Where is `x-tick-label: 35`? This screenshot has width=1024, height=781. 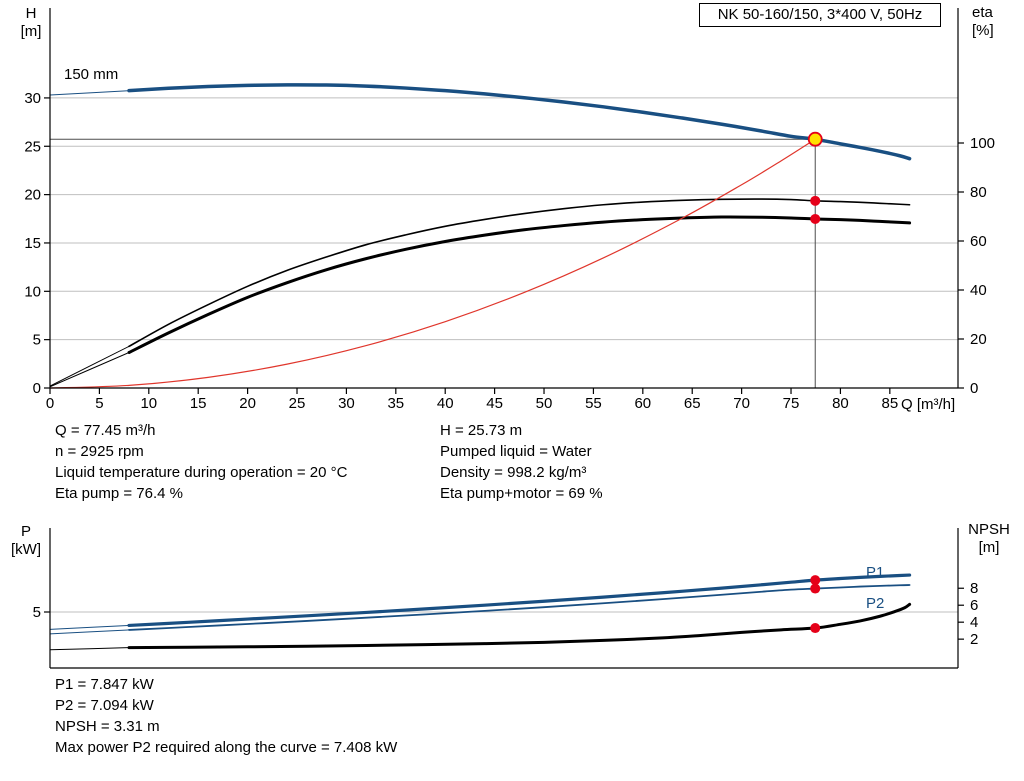 x-tick-label: 35 is located at coordinates (395, 403).